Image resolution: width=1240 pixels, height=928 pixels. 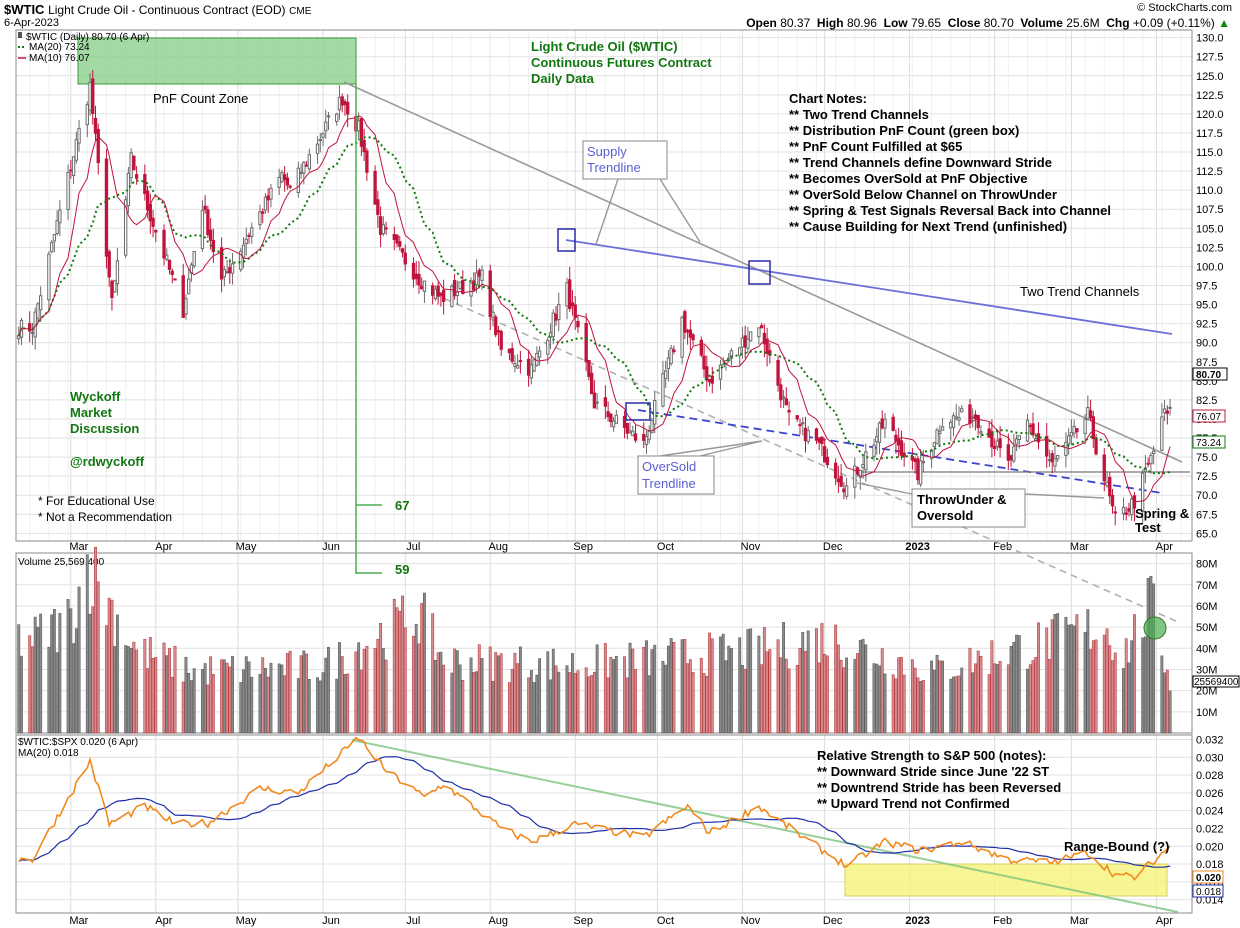 What do you see at coordinates (583, 921) in the screenshot?
I see `x-tick-label: Sep` at bounding box center [583, 921].